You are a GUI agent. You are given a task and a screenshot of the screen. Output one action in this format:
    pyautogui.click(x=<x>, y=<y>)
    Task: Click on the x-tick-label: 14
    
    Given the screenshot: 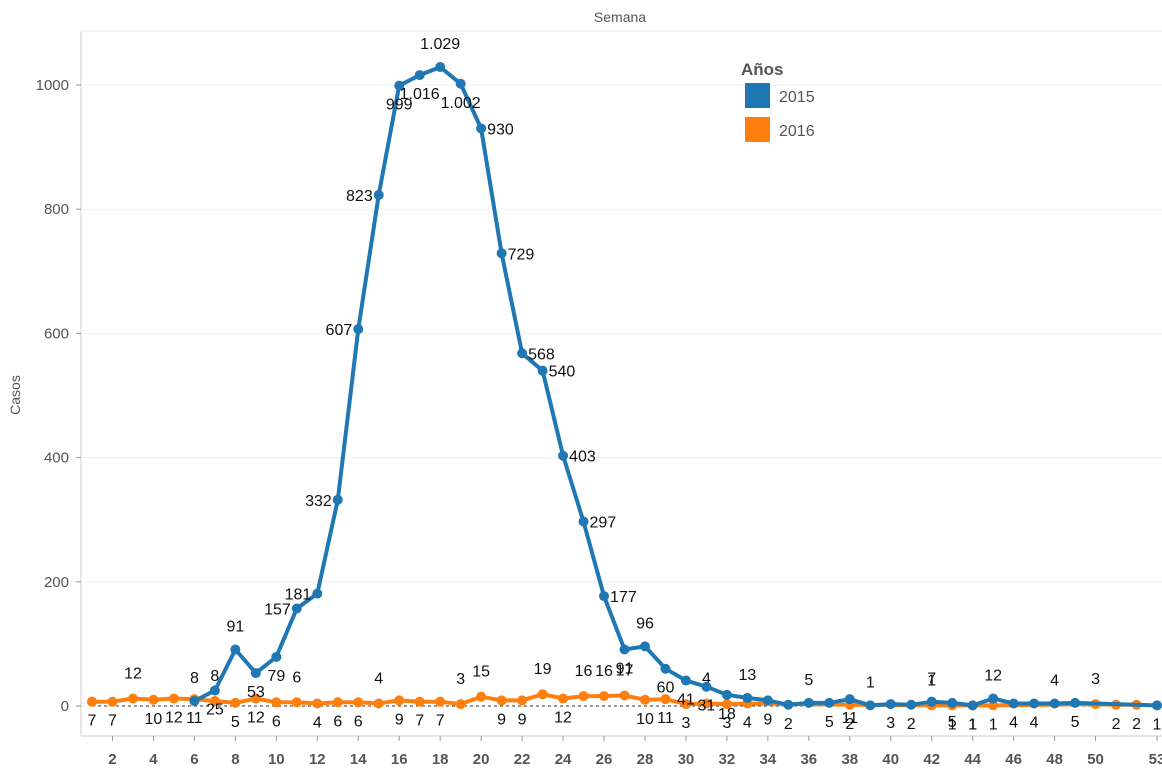 What is the action you would take?
    pyautogui.click(x=358, y=759)
    